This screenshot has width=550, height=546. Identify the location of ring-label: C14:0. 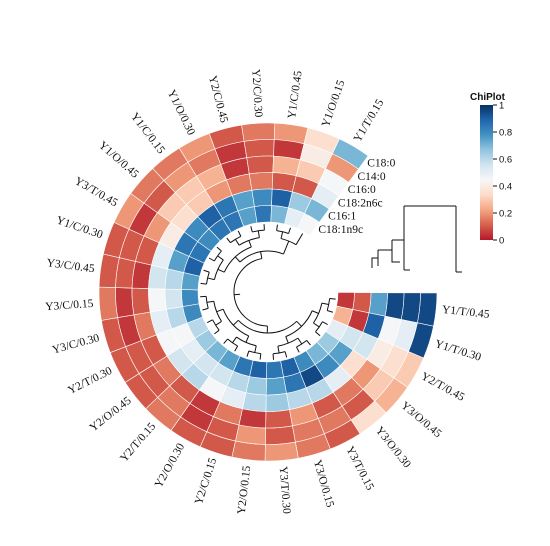
(371, 177).